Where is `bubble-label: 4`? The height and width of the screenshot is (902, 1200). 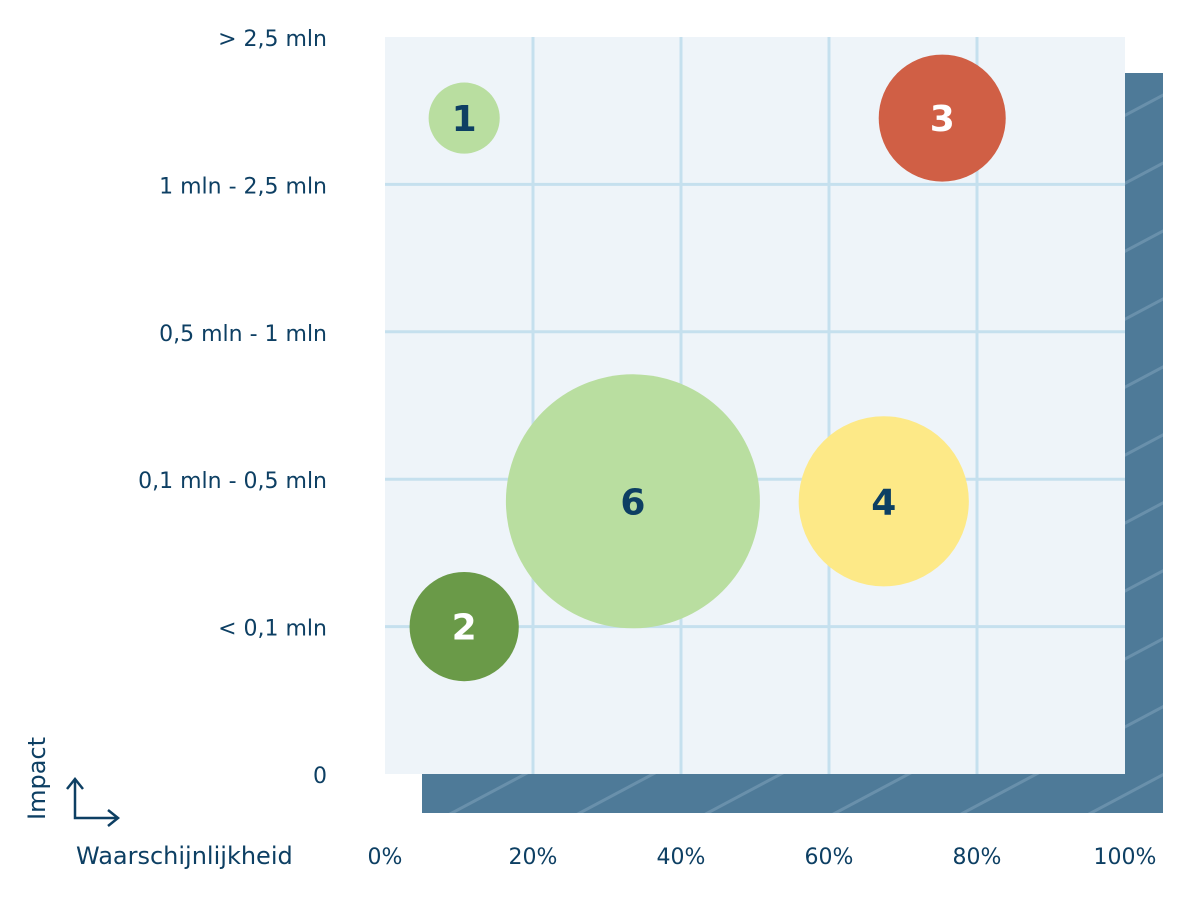
bubble-label: 4 is located at coordinates (883, 502).